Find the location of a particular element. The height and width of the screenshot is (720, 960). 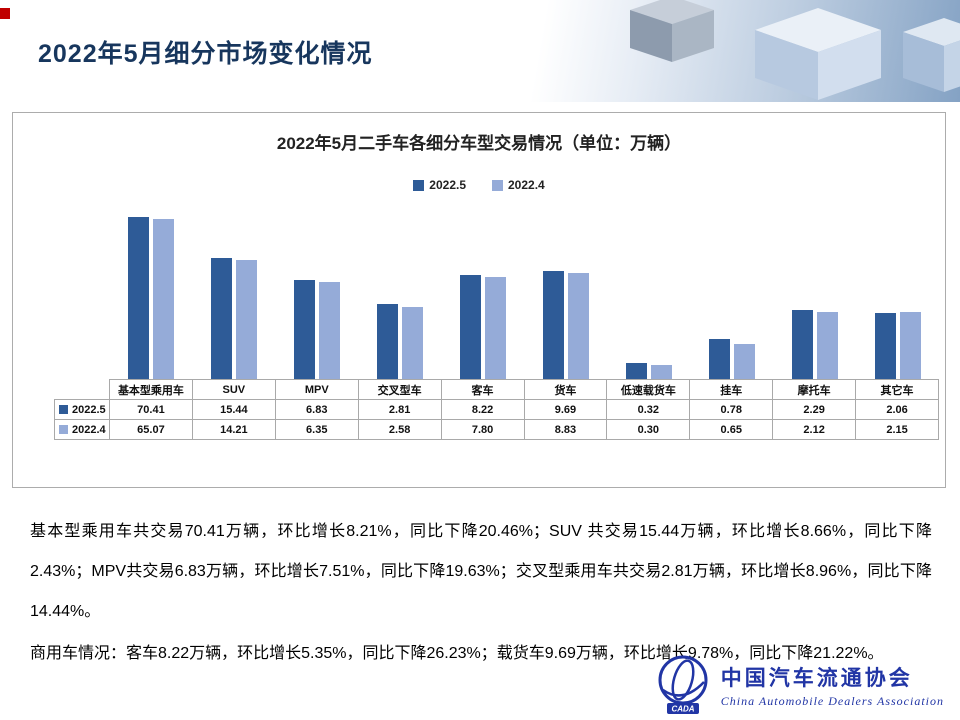

category-header: SUV is located at coordinates (233, 389).